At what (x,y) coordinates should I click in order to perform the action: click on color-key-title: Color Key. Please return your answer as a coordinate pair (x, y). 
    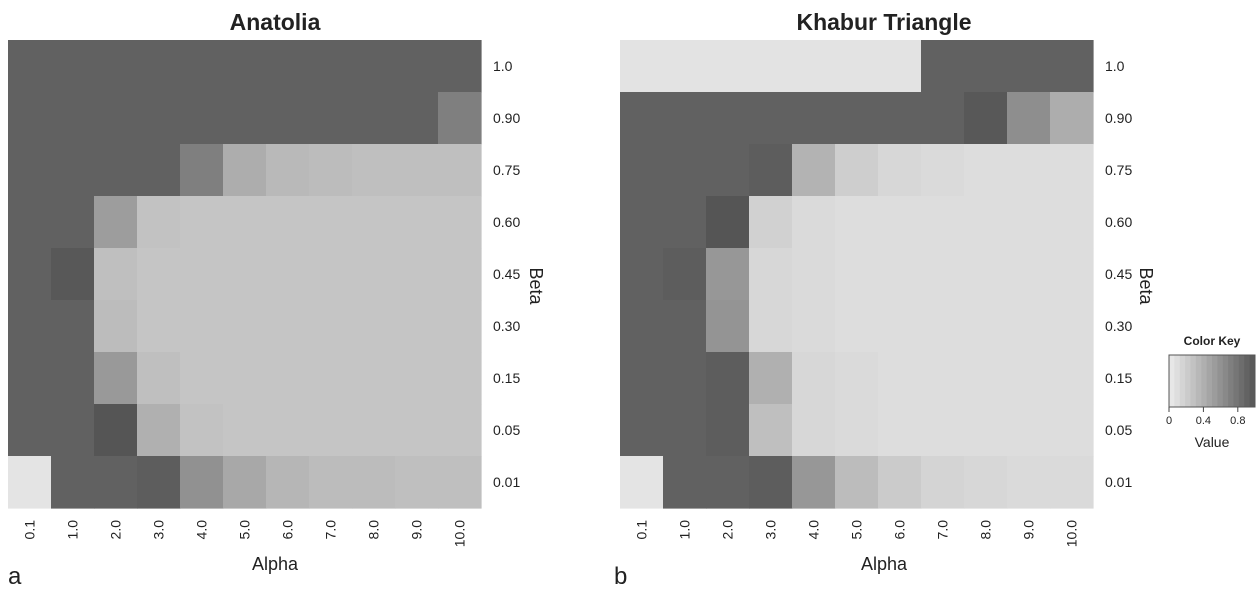
    Looking at the image, I should click on (1212, 341).